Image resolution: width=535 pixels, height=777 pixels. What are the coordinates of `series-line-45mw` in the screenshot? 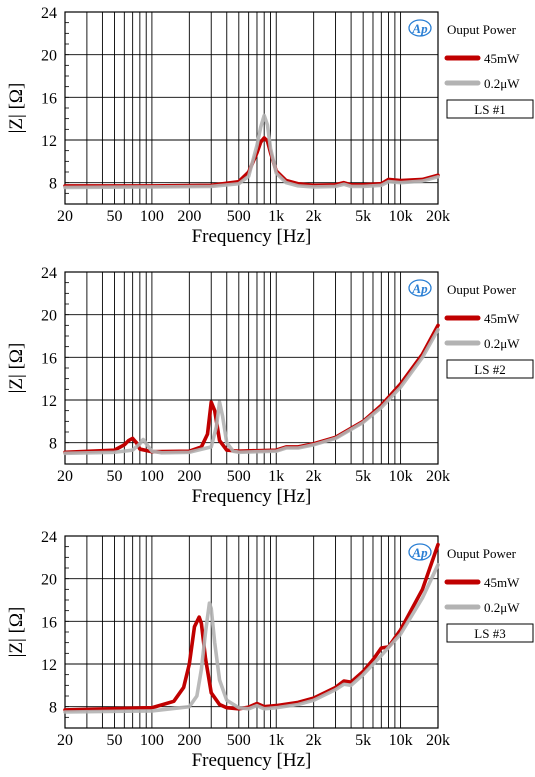 It's located at (251, 389).